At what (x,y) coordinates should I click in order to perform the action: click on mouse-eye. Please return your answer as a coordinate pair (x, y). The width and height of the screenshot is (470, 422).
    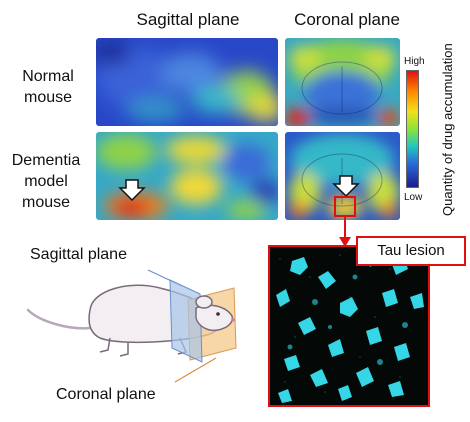
    Looking at the image, I should click on (218, 314).